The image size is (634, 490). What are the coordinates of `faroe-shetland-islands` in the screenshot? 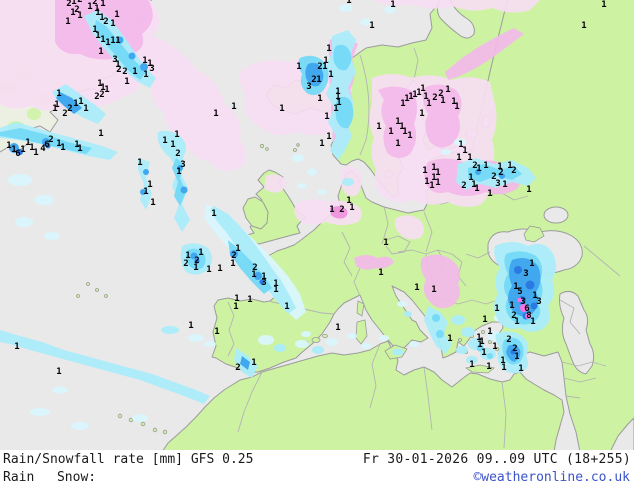 It's located at (279, 147).